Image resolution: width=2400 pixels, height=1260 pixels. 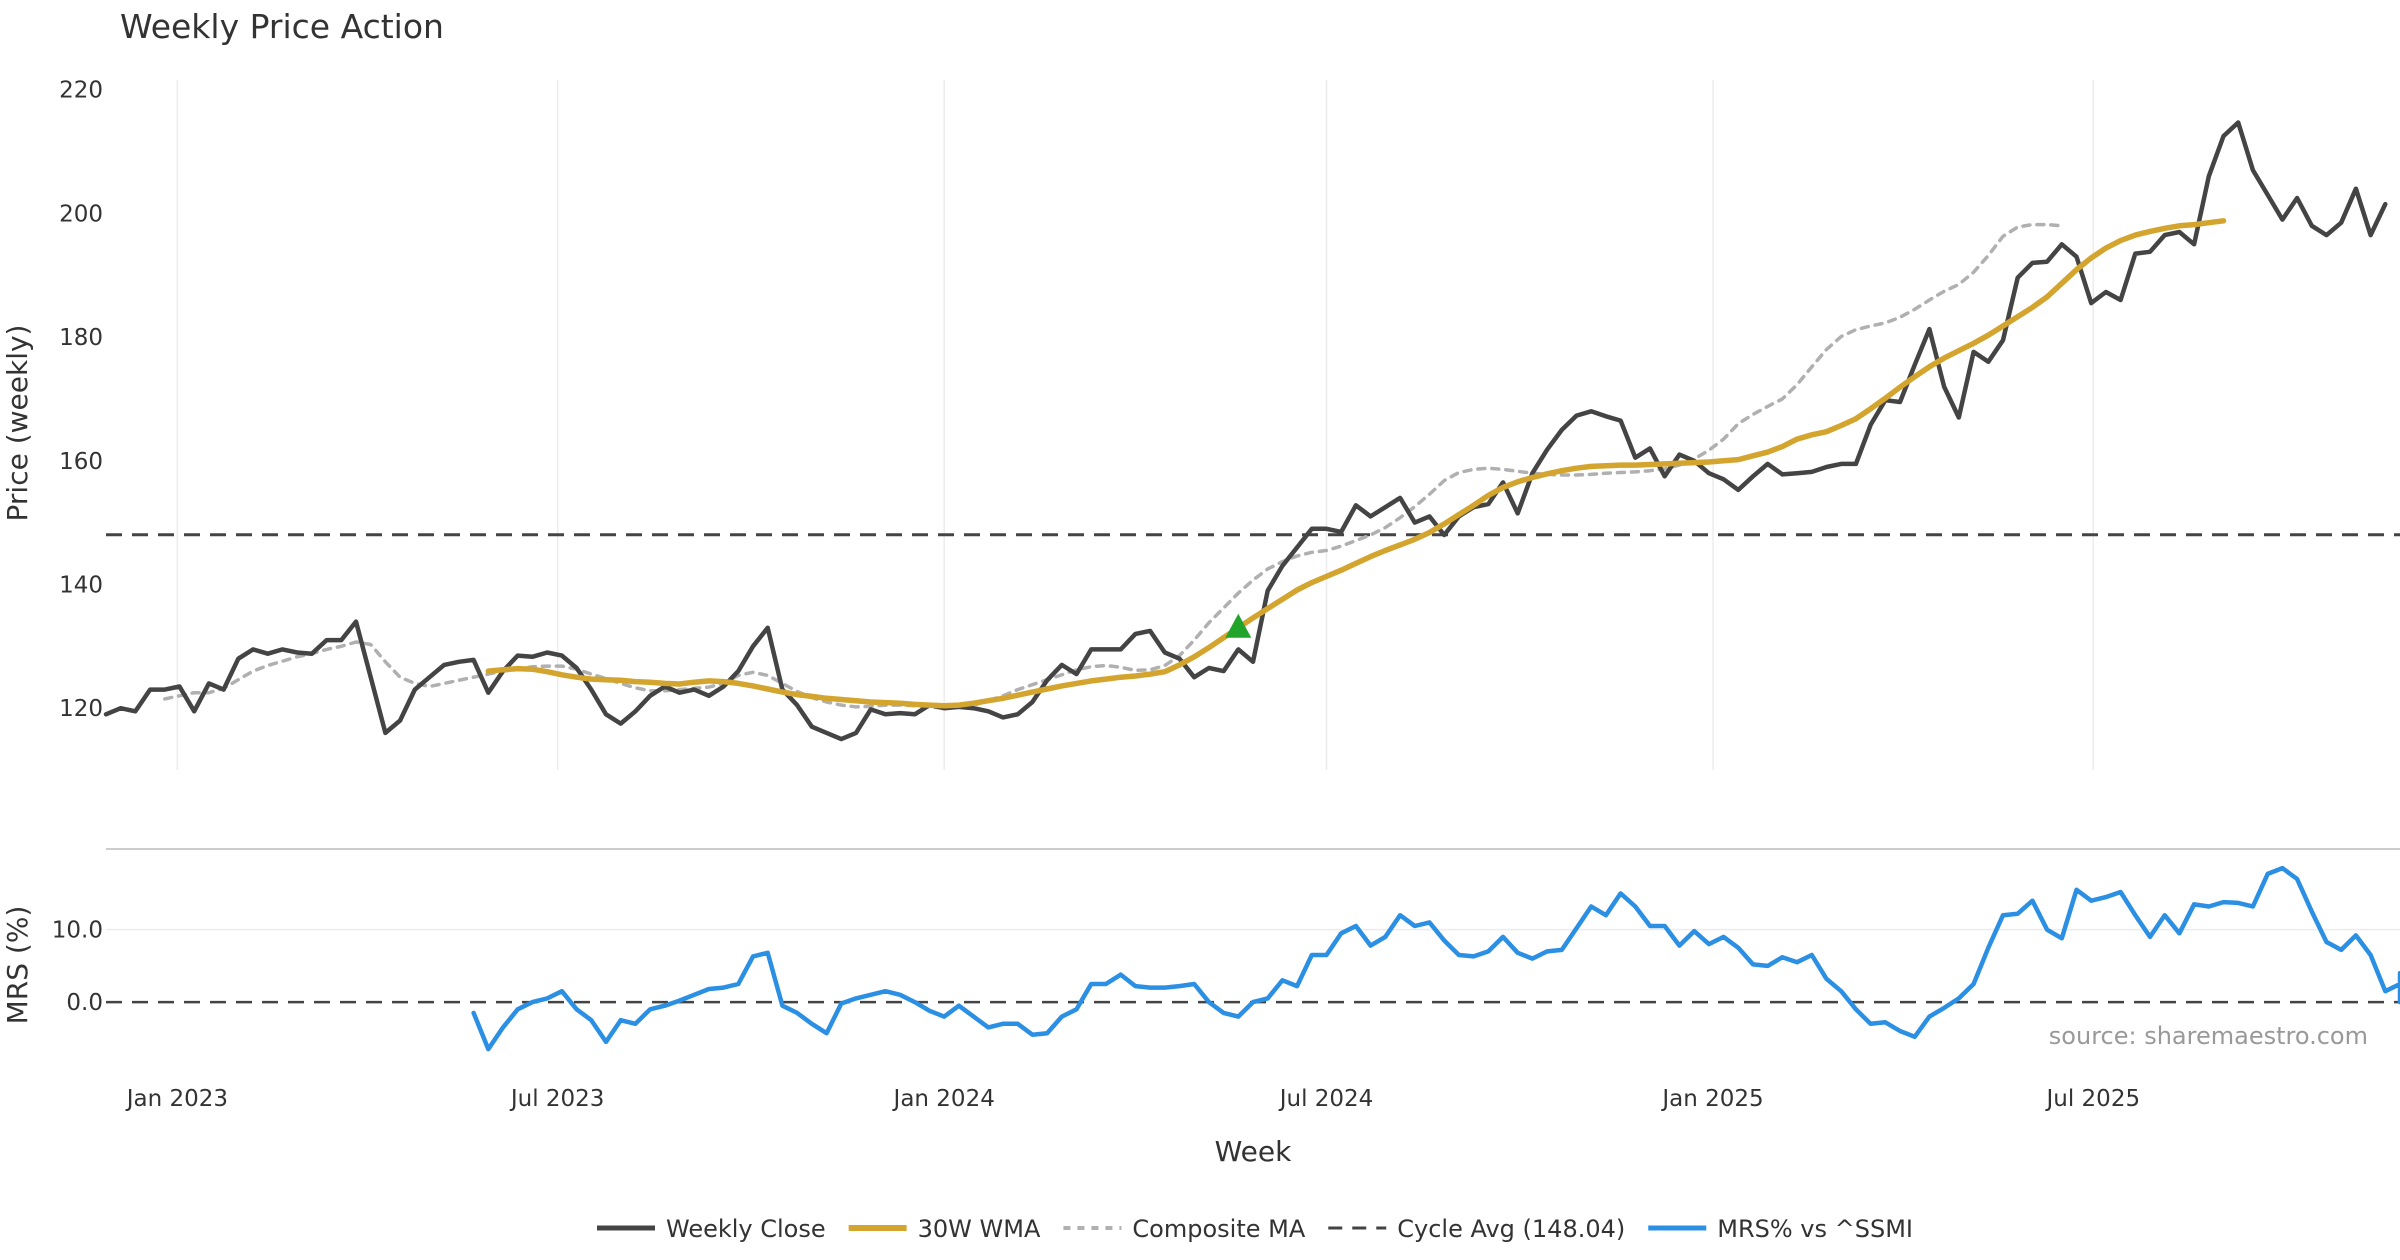 What do you see at coordinates (81, 214) in the screenshot?
I see `price-y-tick-label: 200` at bounding box center [81, 214].